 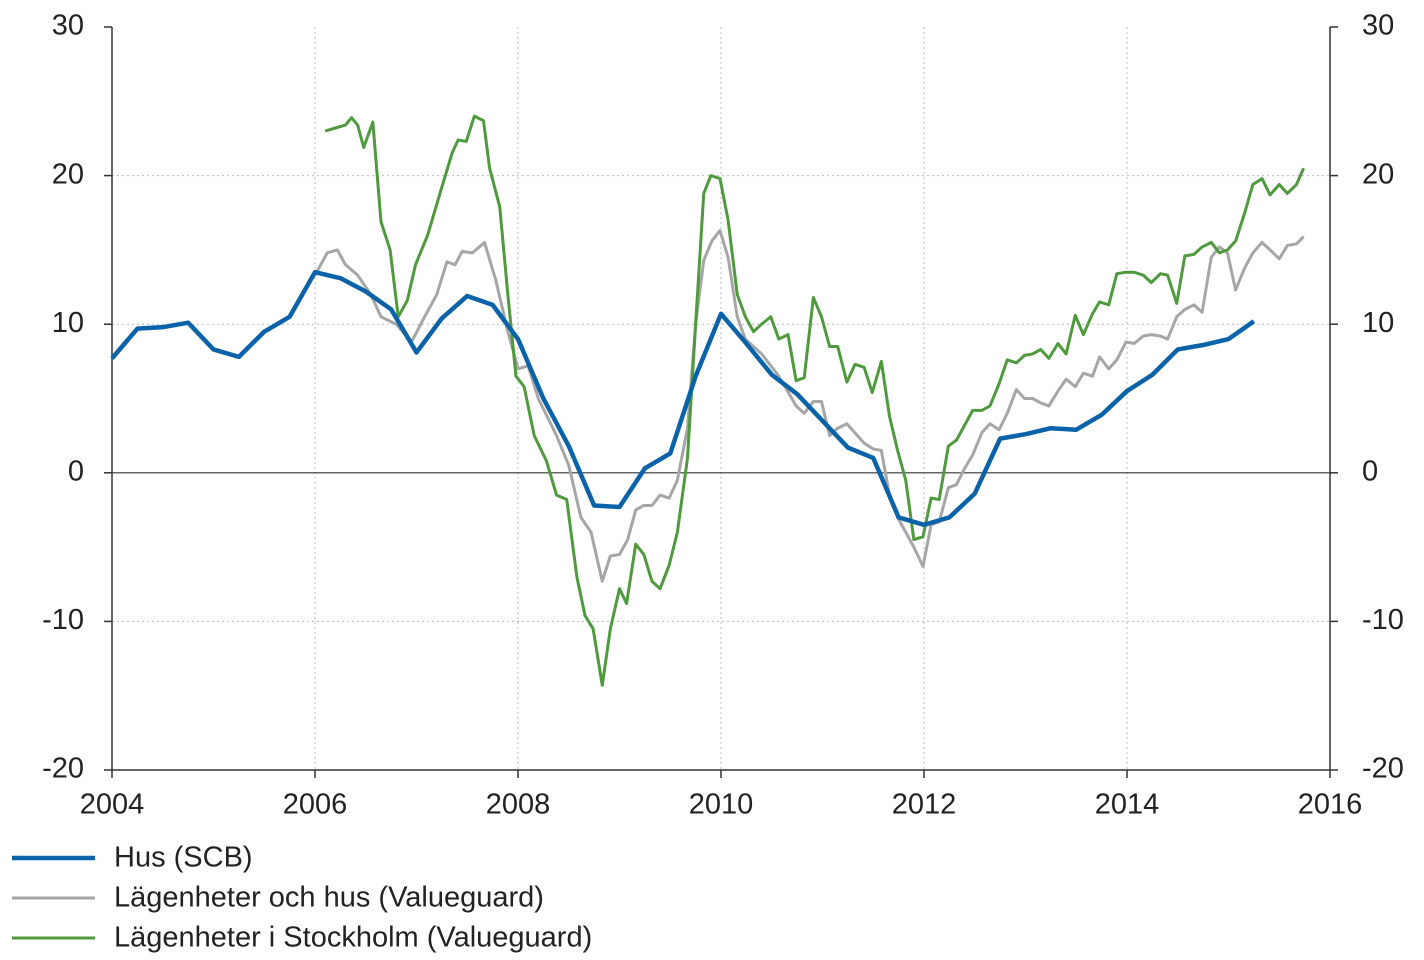 What do you see at coordinates (329, 898) in the screenshot?
I see `legend-label: Lägenheter och hus (Valueguard)` at bounding box center [329, 898].